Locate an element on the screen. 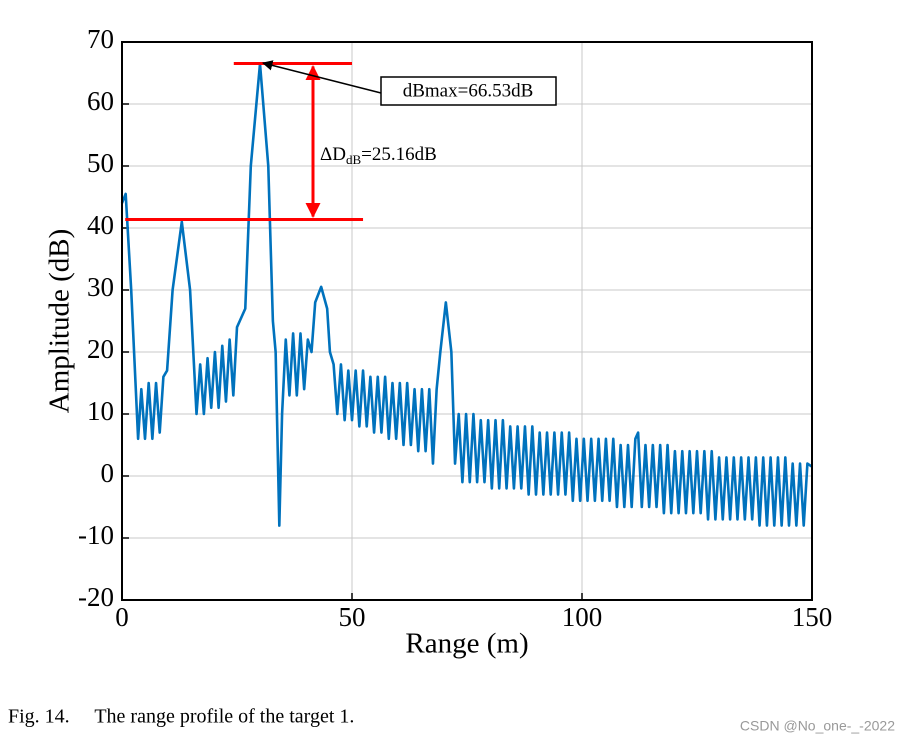 This screenshot has width=900, height=742. y-axis-label: Amplitude (dB) is located at coordinates (60, 321).